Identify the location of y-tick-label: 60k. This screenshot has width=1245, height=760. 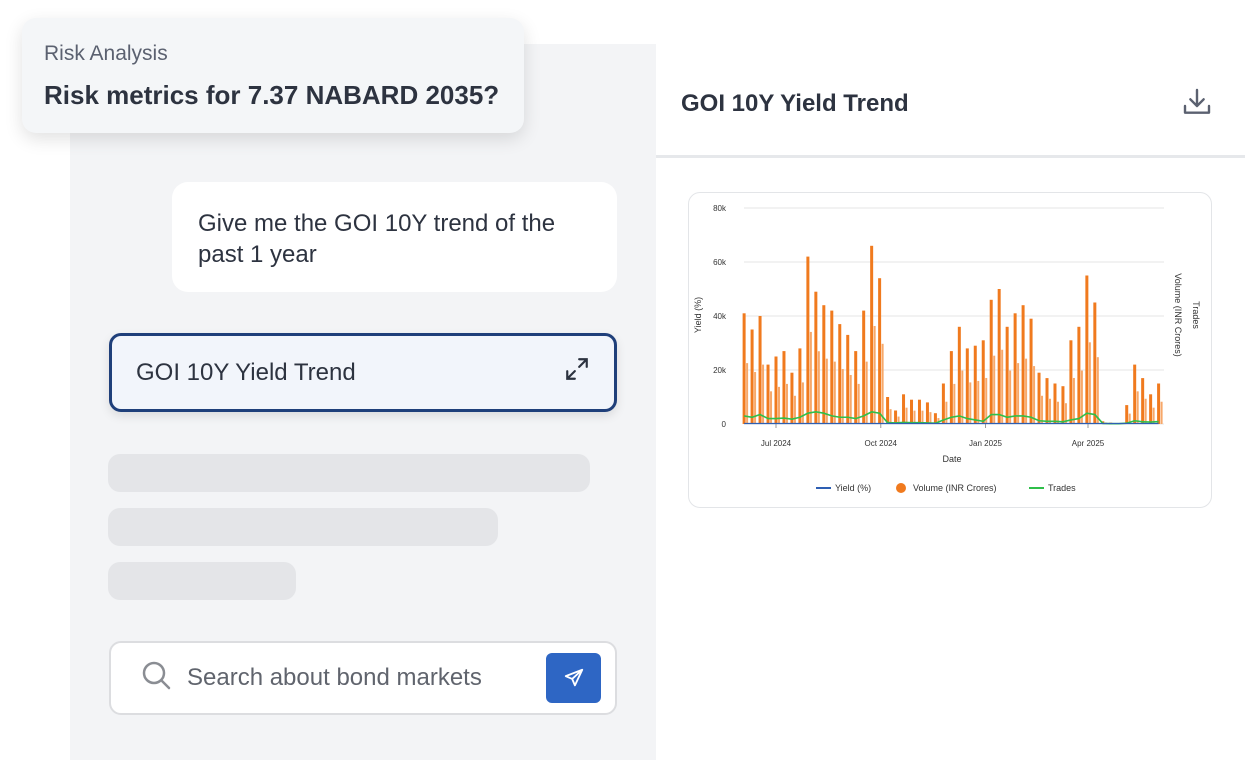
(720, 262).